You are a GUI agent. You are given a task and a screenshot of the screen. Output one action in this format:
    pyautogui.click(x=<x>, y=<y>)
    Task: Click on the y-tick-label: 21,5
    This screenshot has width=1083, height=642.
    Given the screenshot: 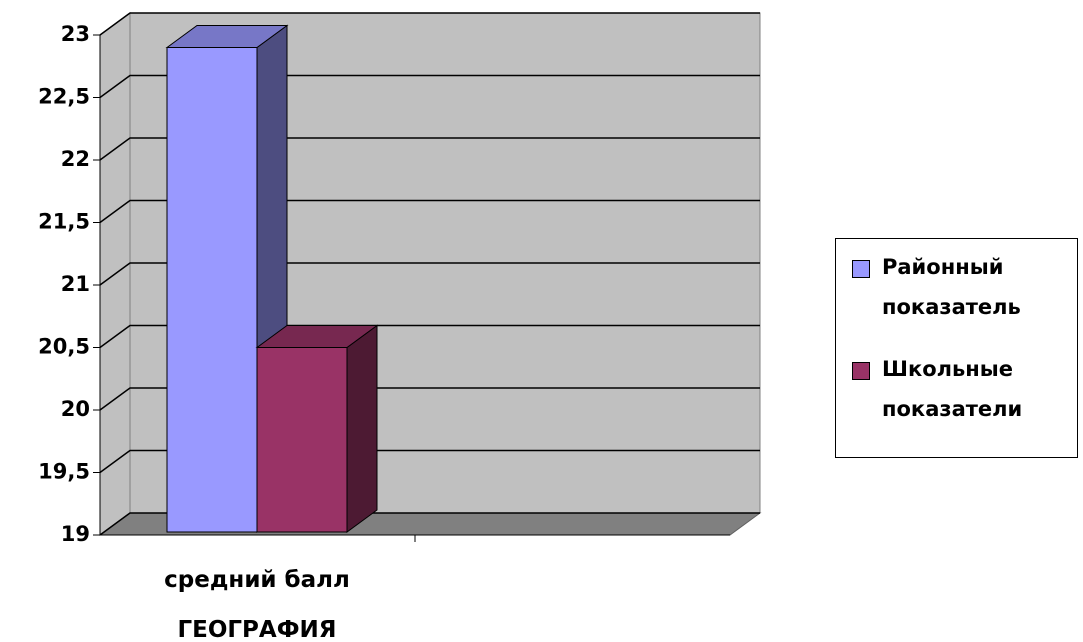 What is the action you would take?
    pyautogui.click(x=64, y=222)
    